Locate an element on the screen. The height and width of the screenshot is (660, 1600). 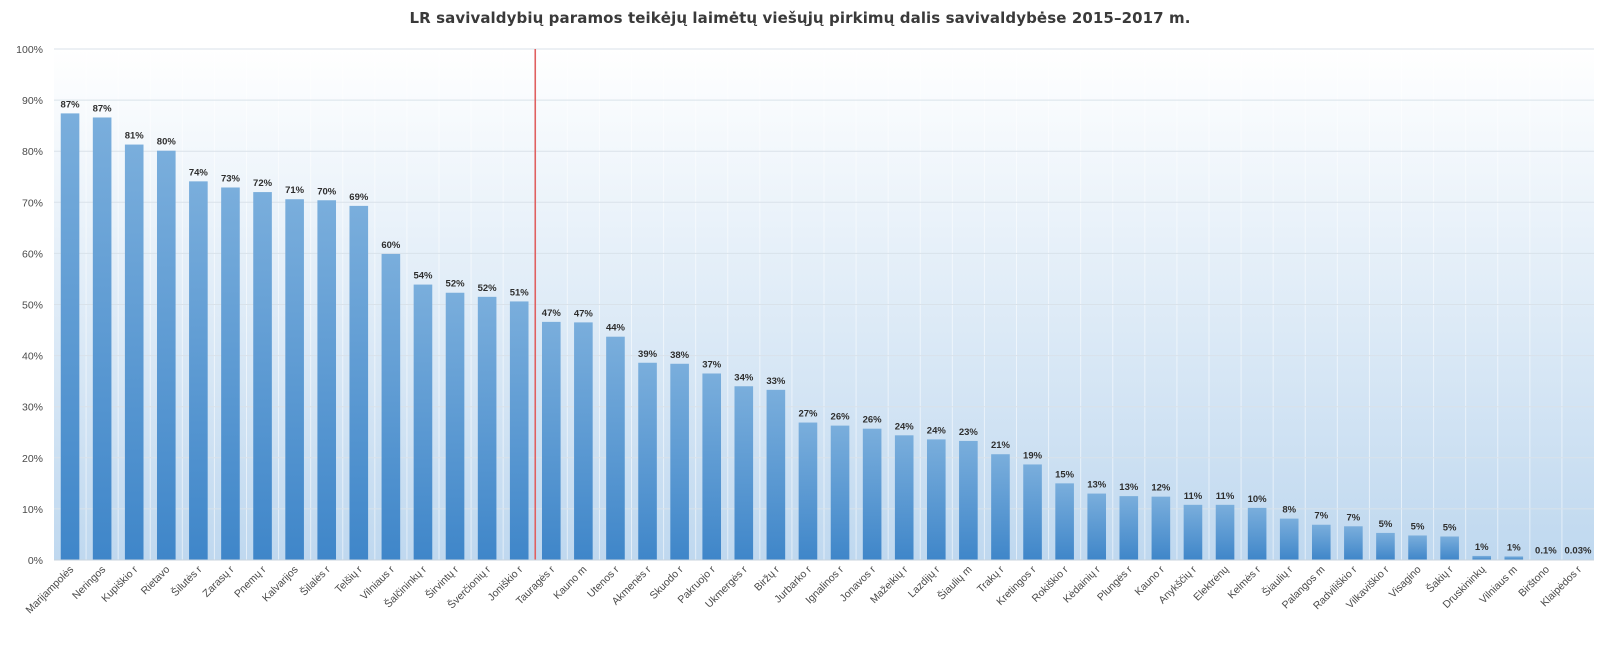
y-tick-label: 10% is located at coordinates (32, 510).